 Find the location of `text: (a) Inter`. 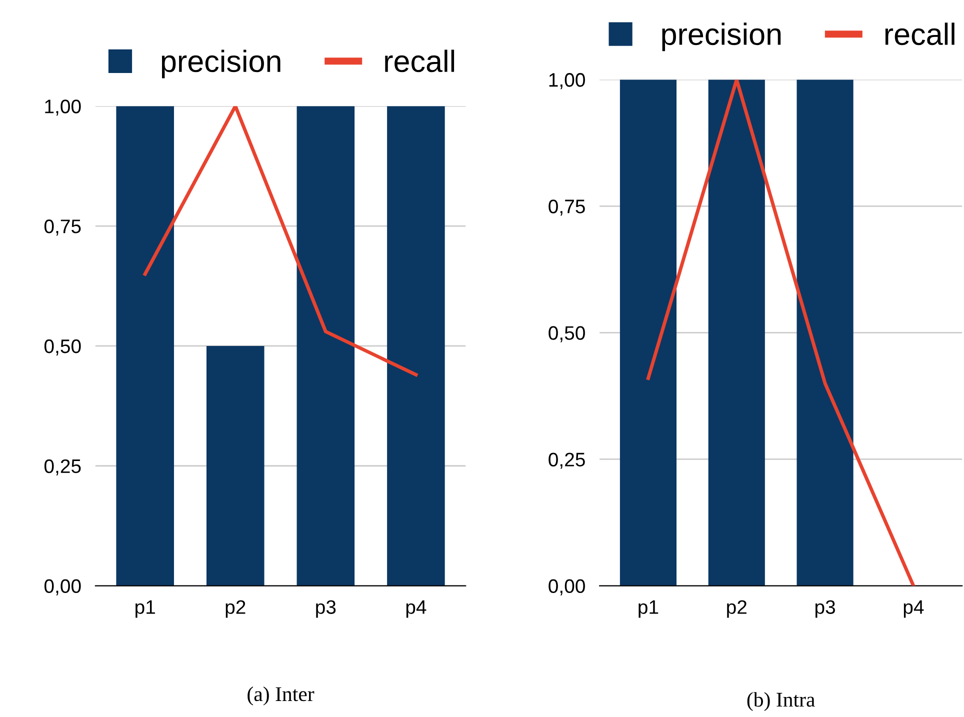

text: (a) Inter is located at coordinates (281, 696).